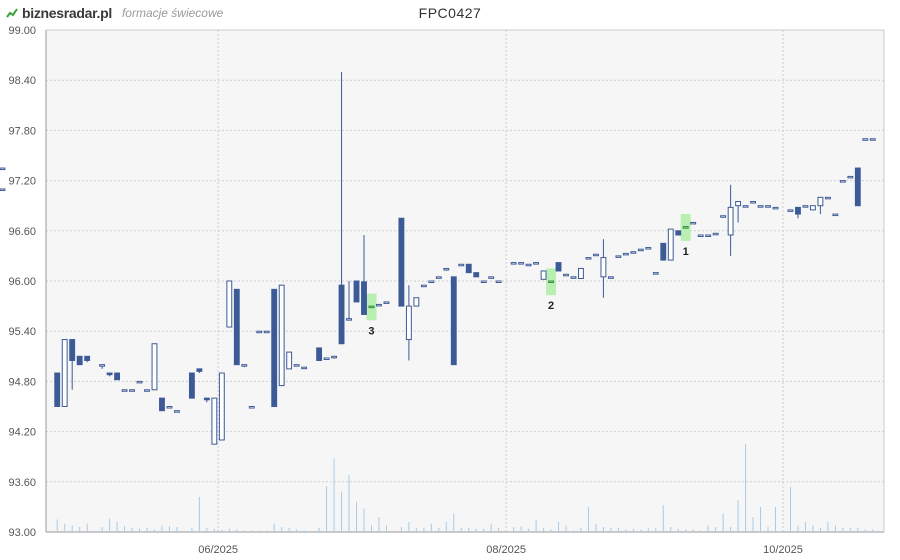 This screenshot has height=560, width=900. Describe the element at coordinates (22, 382) in the screenshot. I see `y-tick-label: 94.80` at that location.